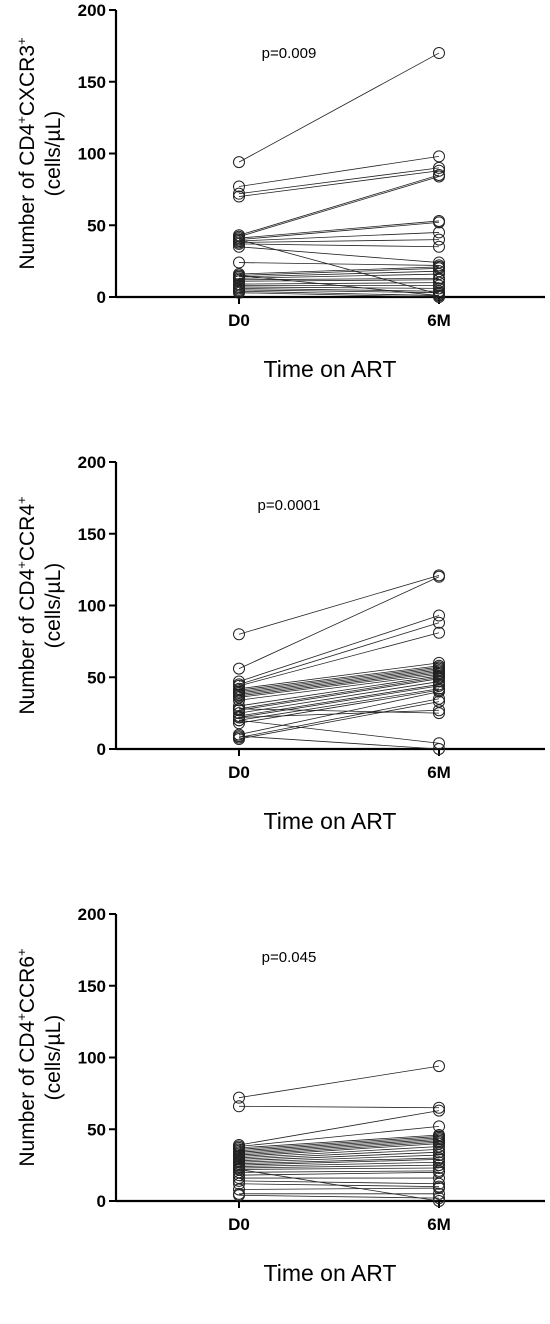 This screenshot has width=550, height=1324. Describe the element at coordinates (92, 1058) in the screenshot. I see `y-tick-label: 100` at that location.